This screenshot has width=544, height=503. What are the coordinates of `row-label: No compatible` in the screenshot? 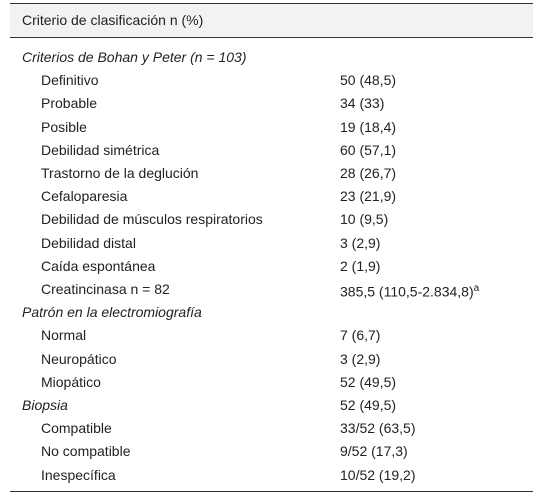 It's located at (86, 451).